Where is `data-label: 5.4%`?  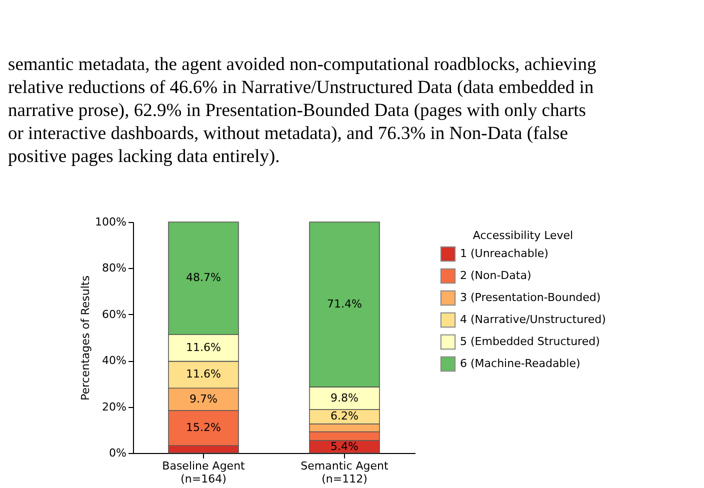
data-label: 5.4% is located at coordinates (344, 446).